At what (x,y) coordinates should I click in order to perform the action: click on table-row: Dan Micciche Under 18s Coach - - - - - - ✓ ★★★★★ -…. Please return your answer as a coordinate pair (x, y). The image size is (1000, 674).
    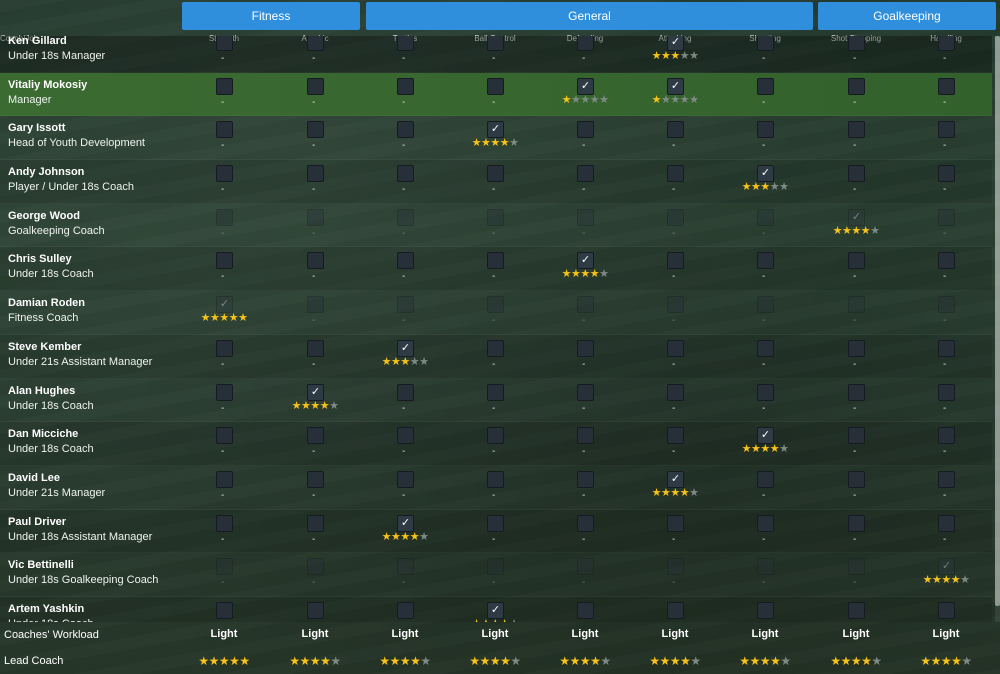
    Looking at the image, I should click on (496, 444).